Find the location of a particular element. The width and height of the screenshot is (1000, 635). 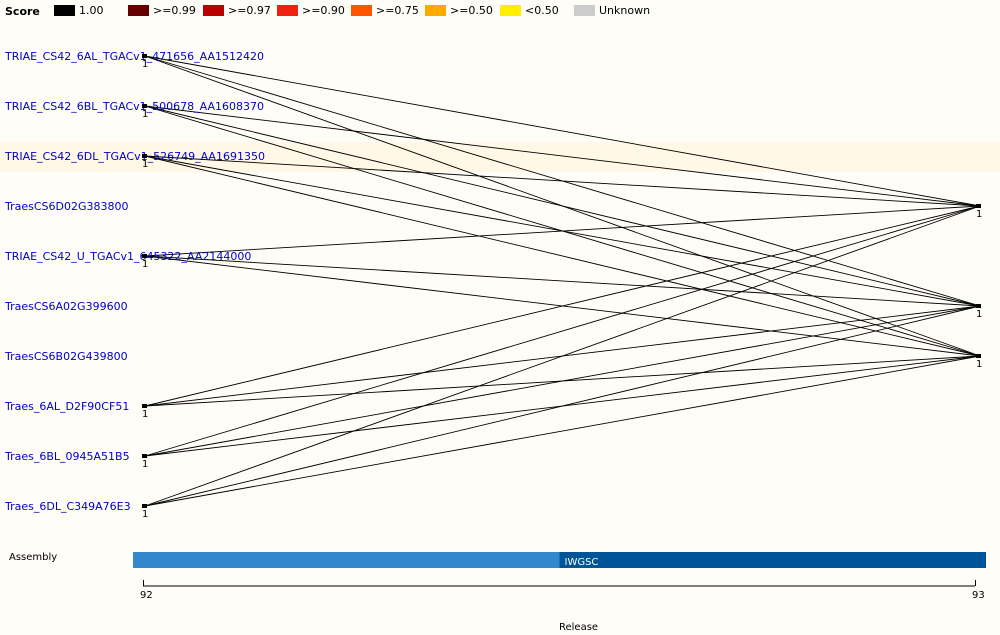

left-gene-count-7: 1 is located at coordinates (145, 414).